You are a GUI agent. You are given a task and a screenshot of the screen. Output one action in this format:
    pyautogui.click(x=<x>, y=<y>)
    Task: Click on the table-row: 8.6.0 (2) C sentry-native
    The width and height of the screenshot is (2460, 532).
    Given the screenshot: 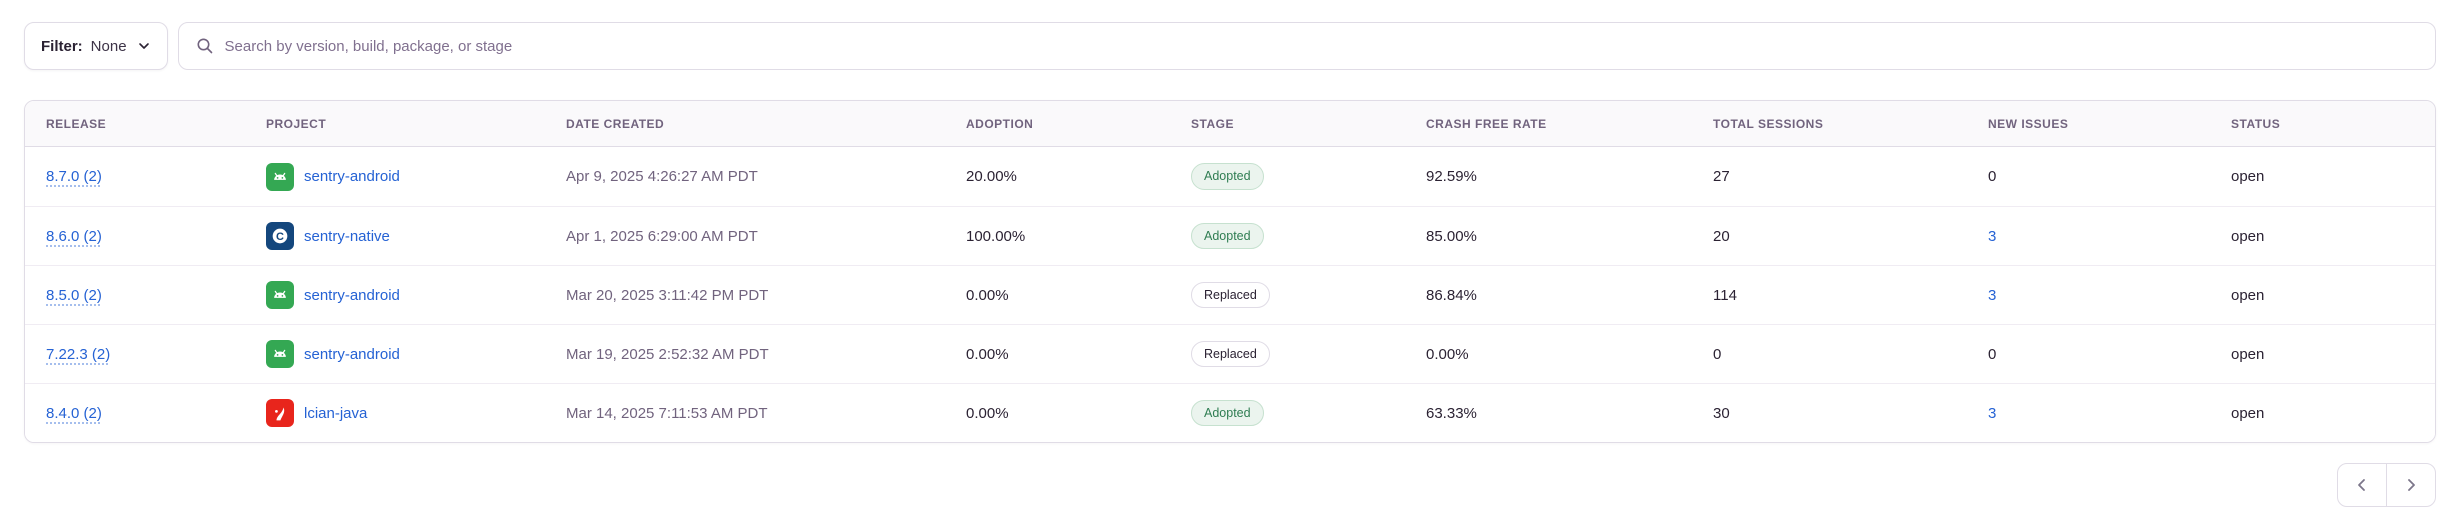 What is the action you would take?
    pyautogui.click(x=1230, y=235)
    